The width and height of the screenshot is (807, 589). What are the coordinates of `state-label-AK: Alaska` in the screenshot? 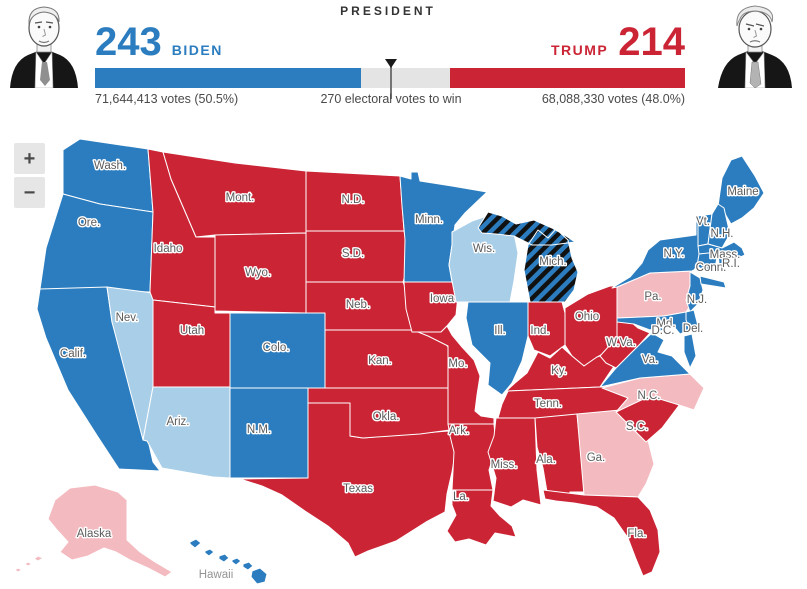 It's located at (94, 534).